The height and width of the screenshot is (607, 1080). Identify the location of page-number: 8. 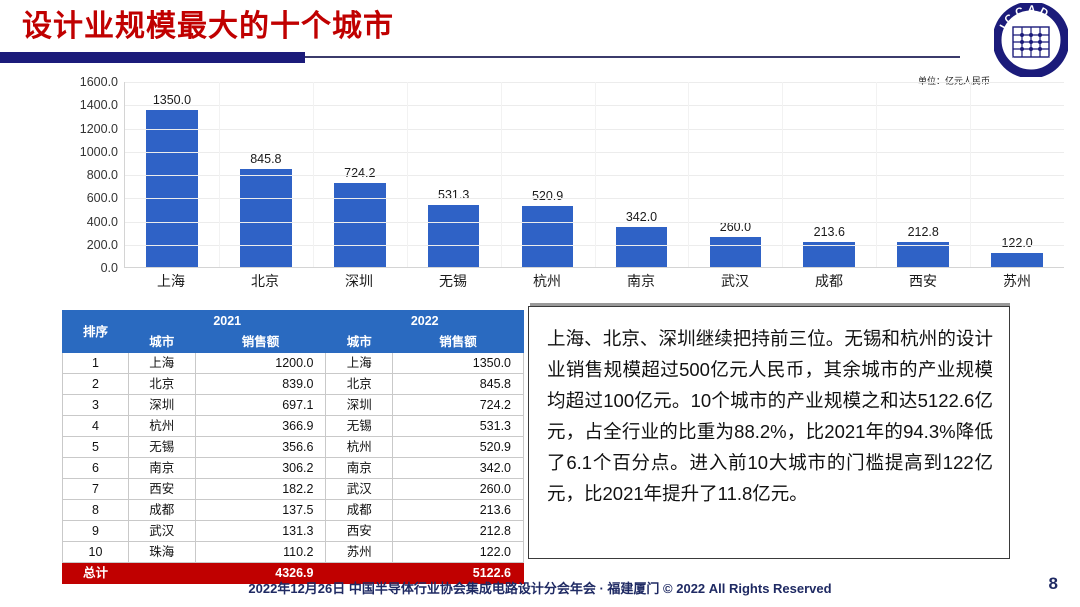
(1053, 583).